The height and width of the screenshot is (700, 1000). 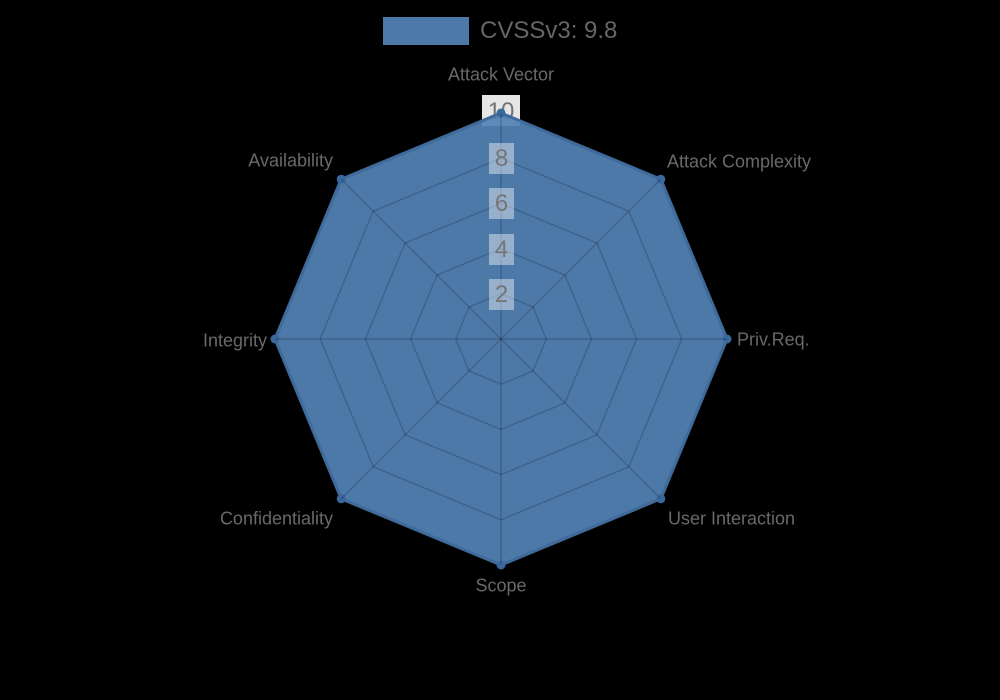 I want to click on legend-label: CVSSv3: 9.8, so click(x=549, y=30).